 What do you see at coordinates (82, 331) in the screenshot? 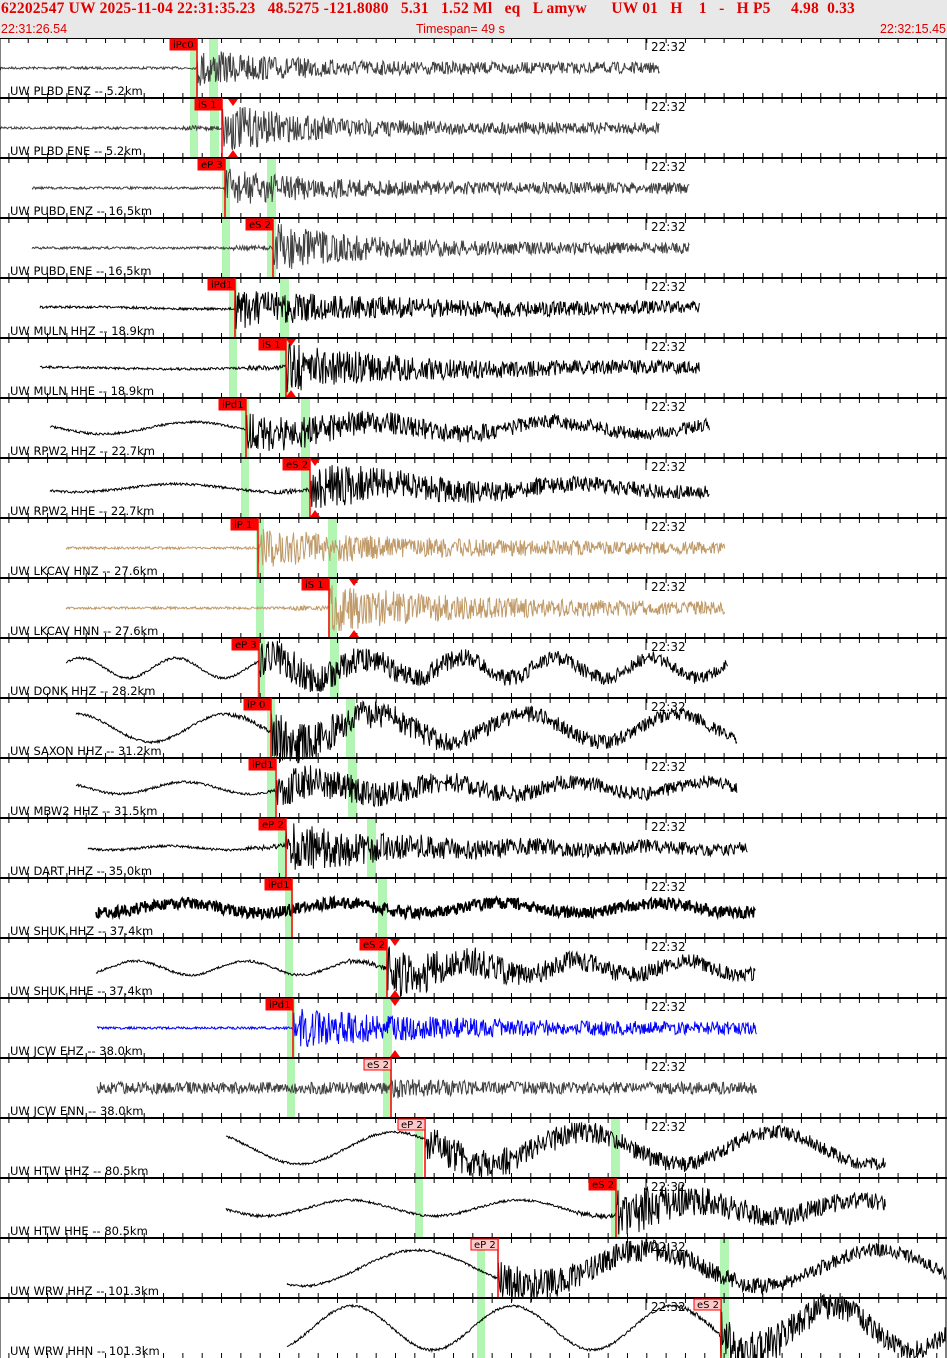
I see `station-label: UW MULN HHZ -- 18.9km` at bounding box center [82, 331].